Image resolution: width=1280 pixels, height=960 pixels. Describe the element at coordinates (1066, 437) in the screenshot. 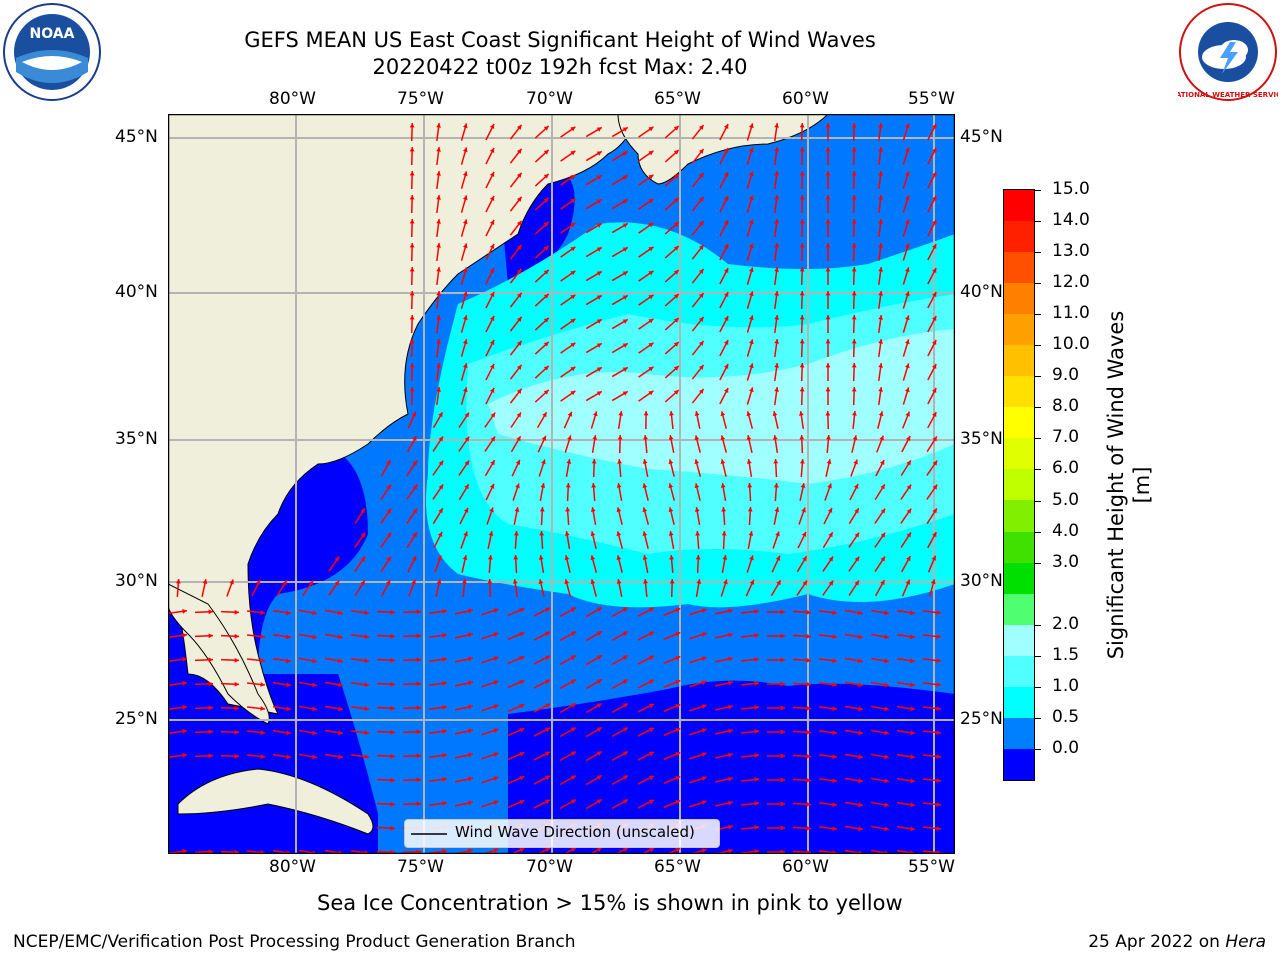

I see `colorbar-tick-label: 7.0` at that location.